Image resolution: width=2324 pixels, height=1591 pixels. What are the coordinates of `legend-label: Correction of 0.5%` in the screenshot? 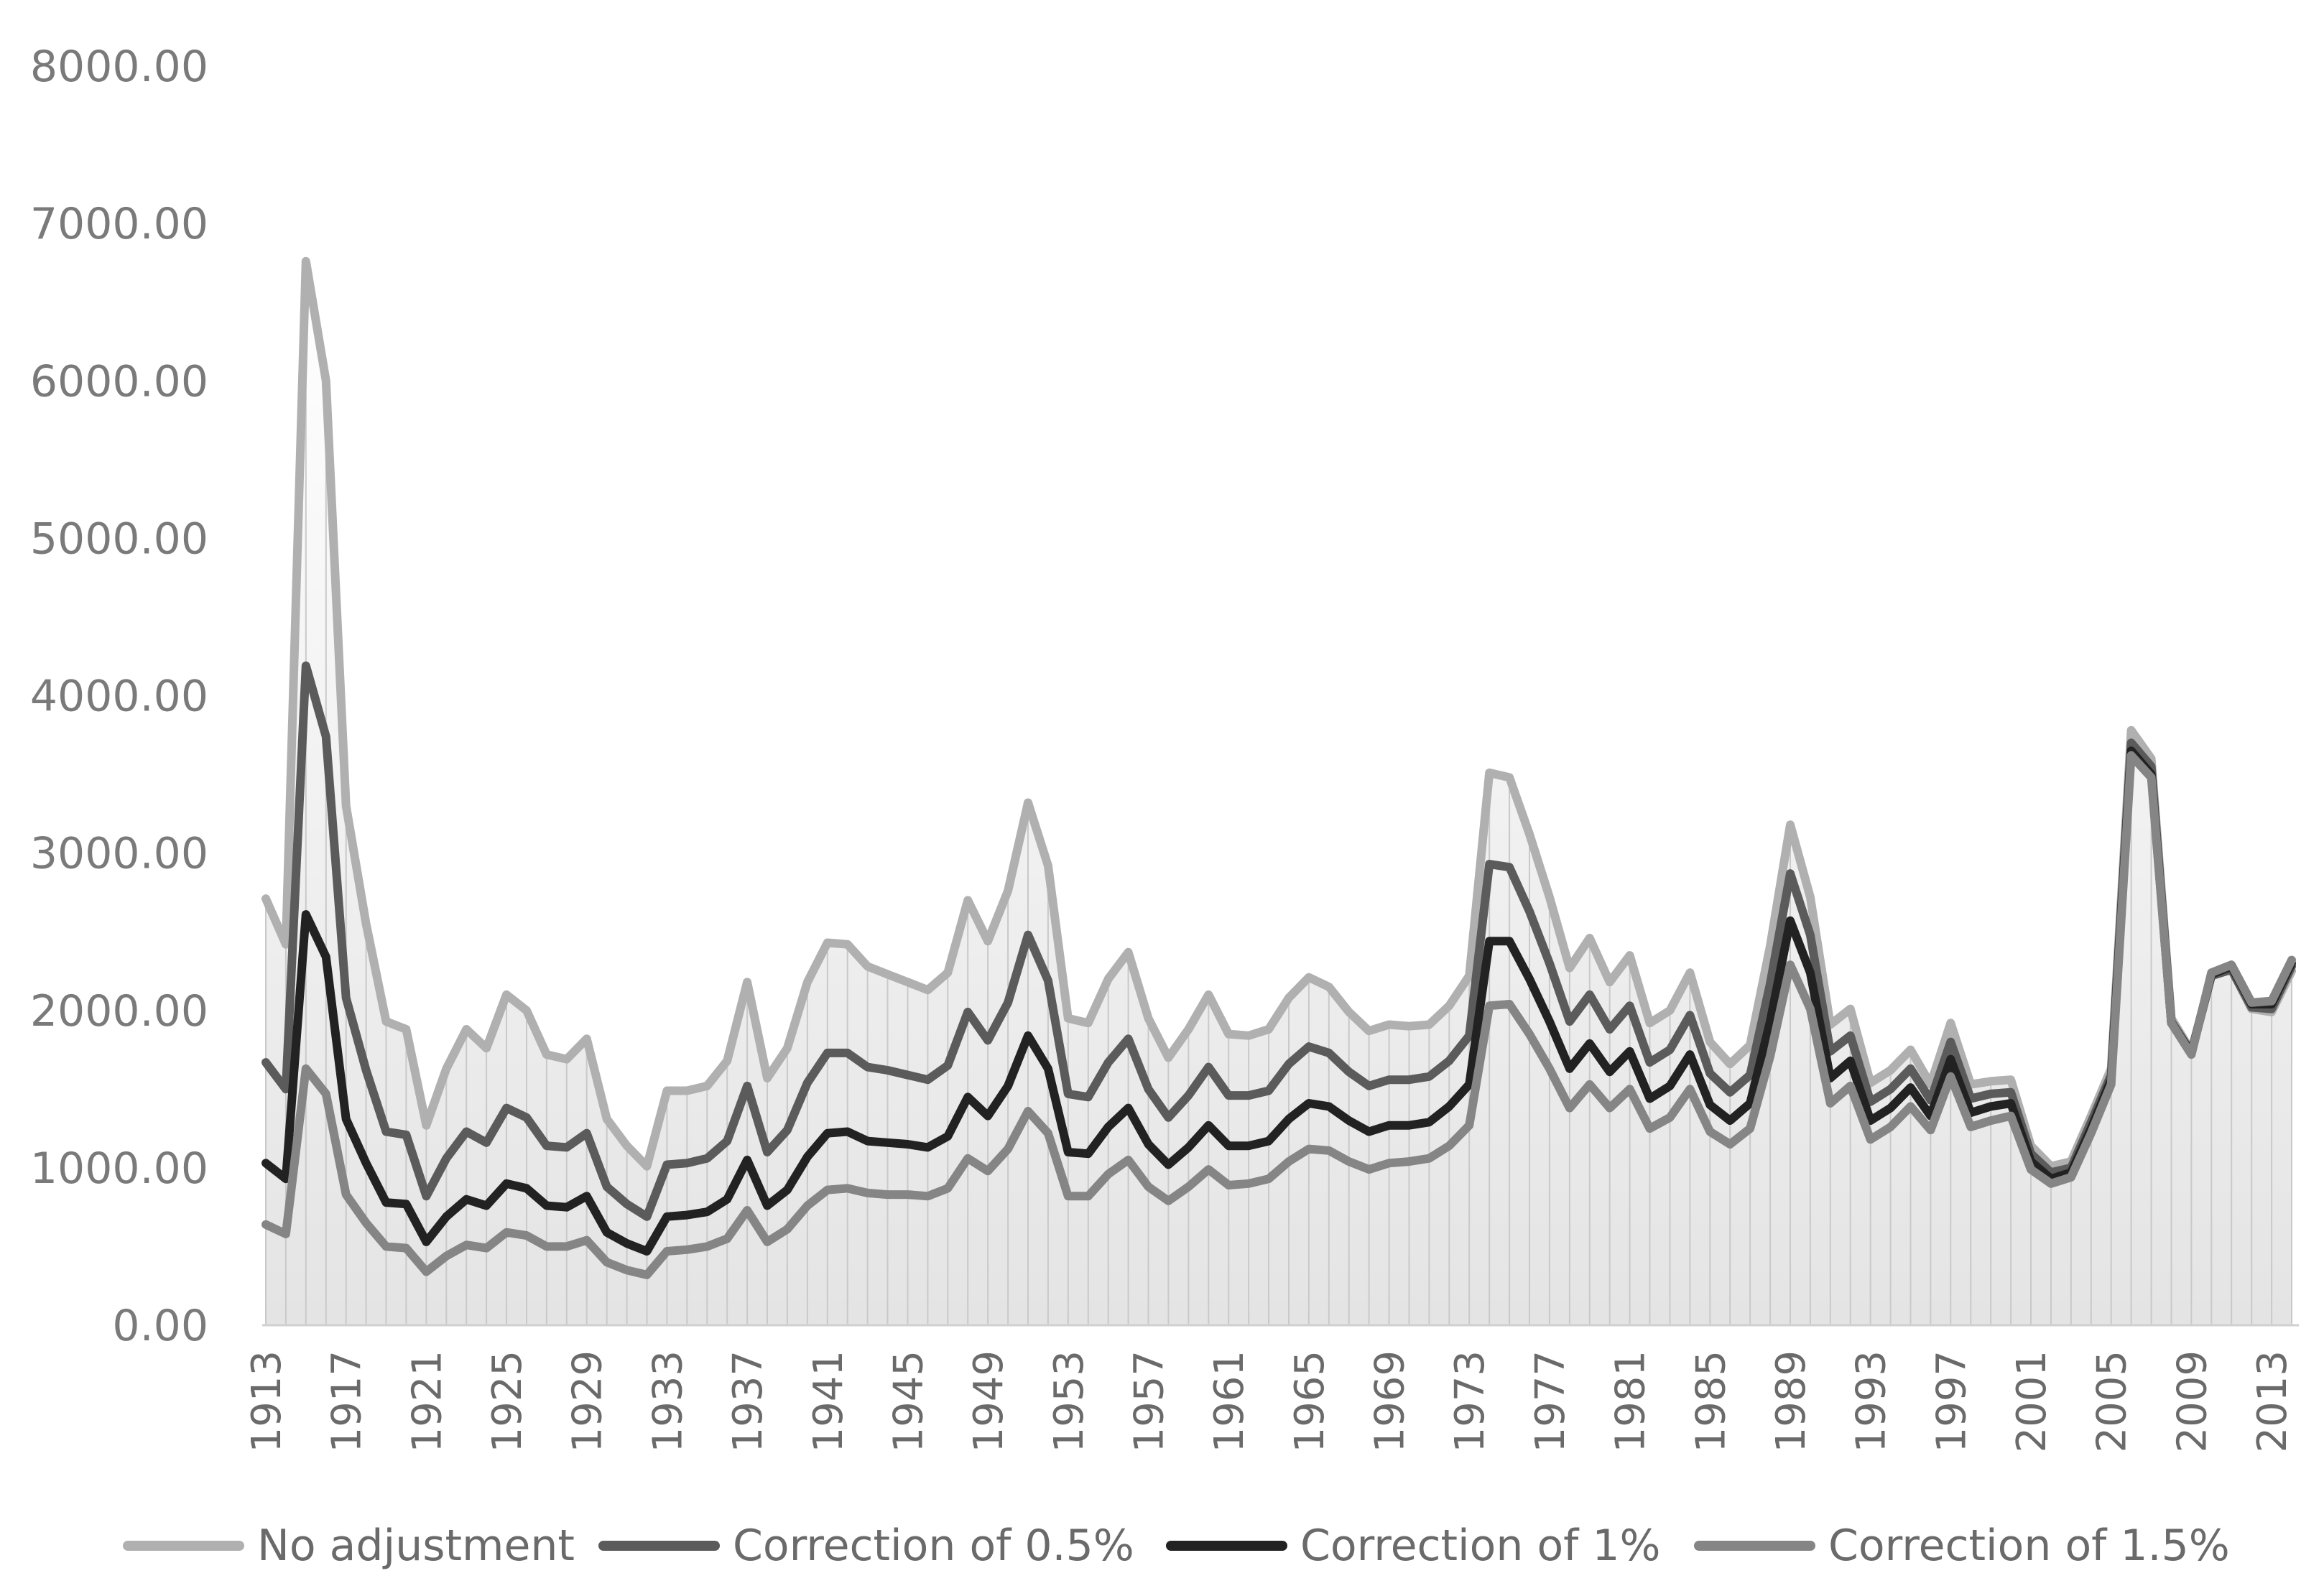 It's located at (933, 1546).